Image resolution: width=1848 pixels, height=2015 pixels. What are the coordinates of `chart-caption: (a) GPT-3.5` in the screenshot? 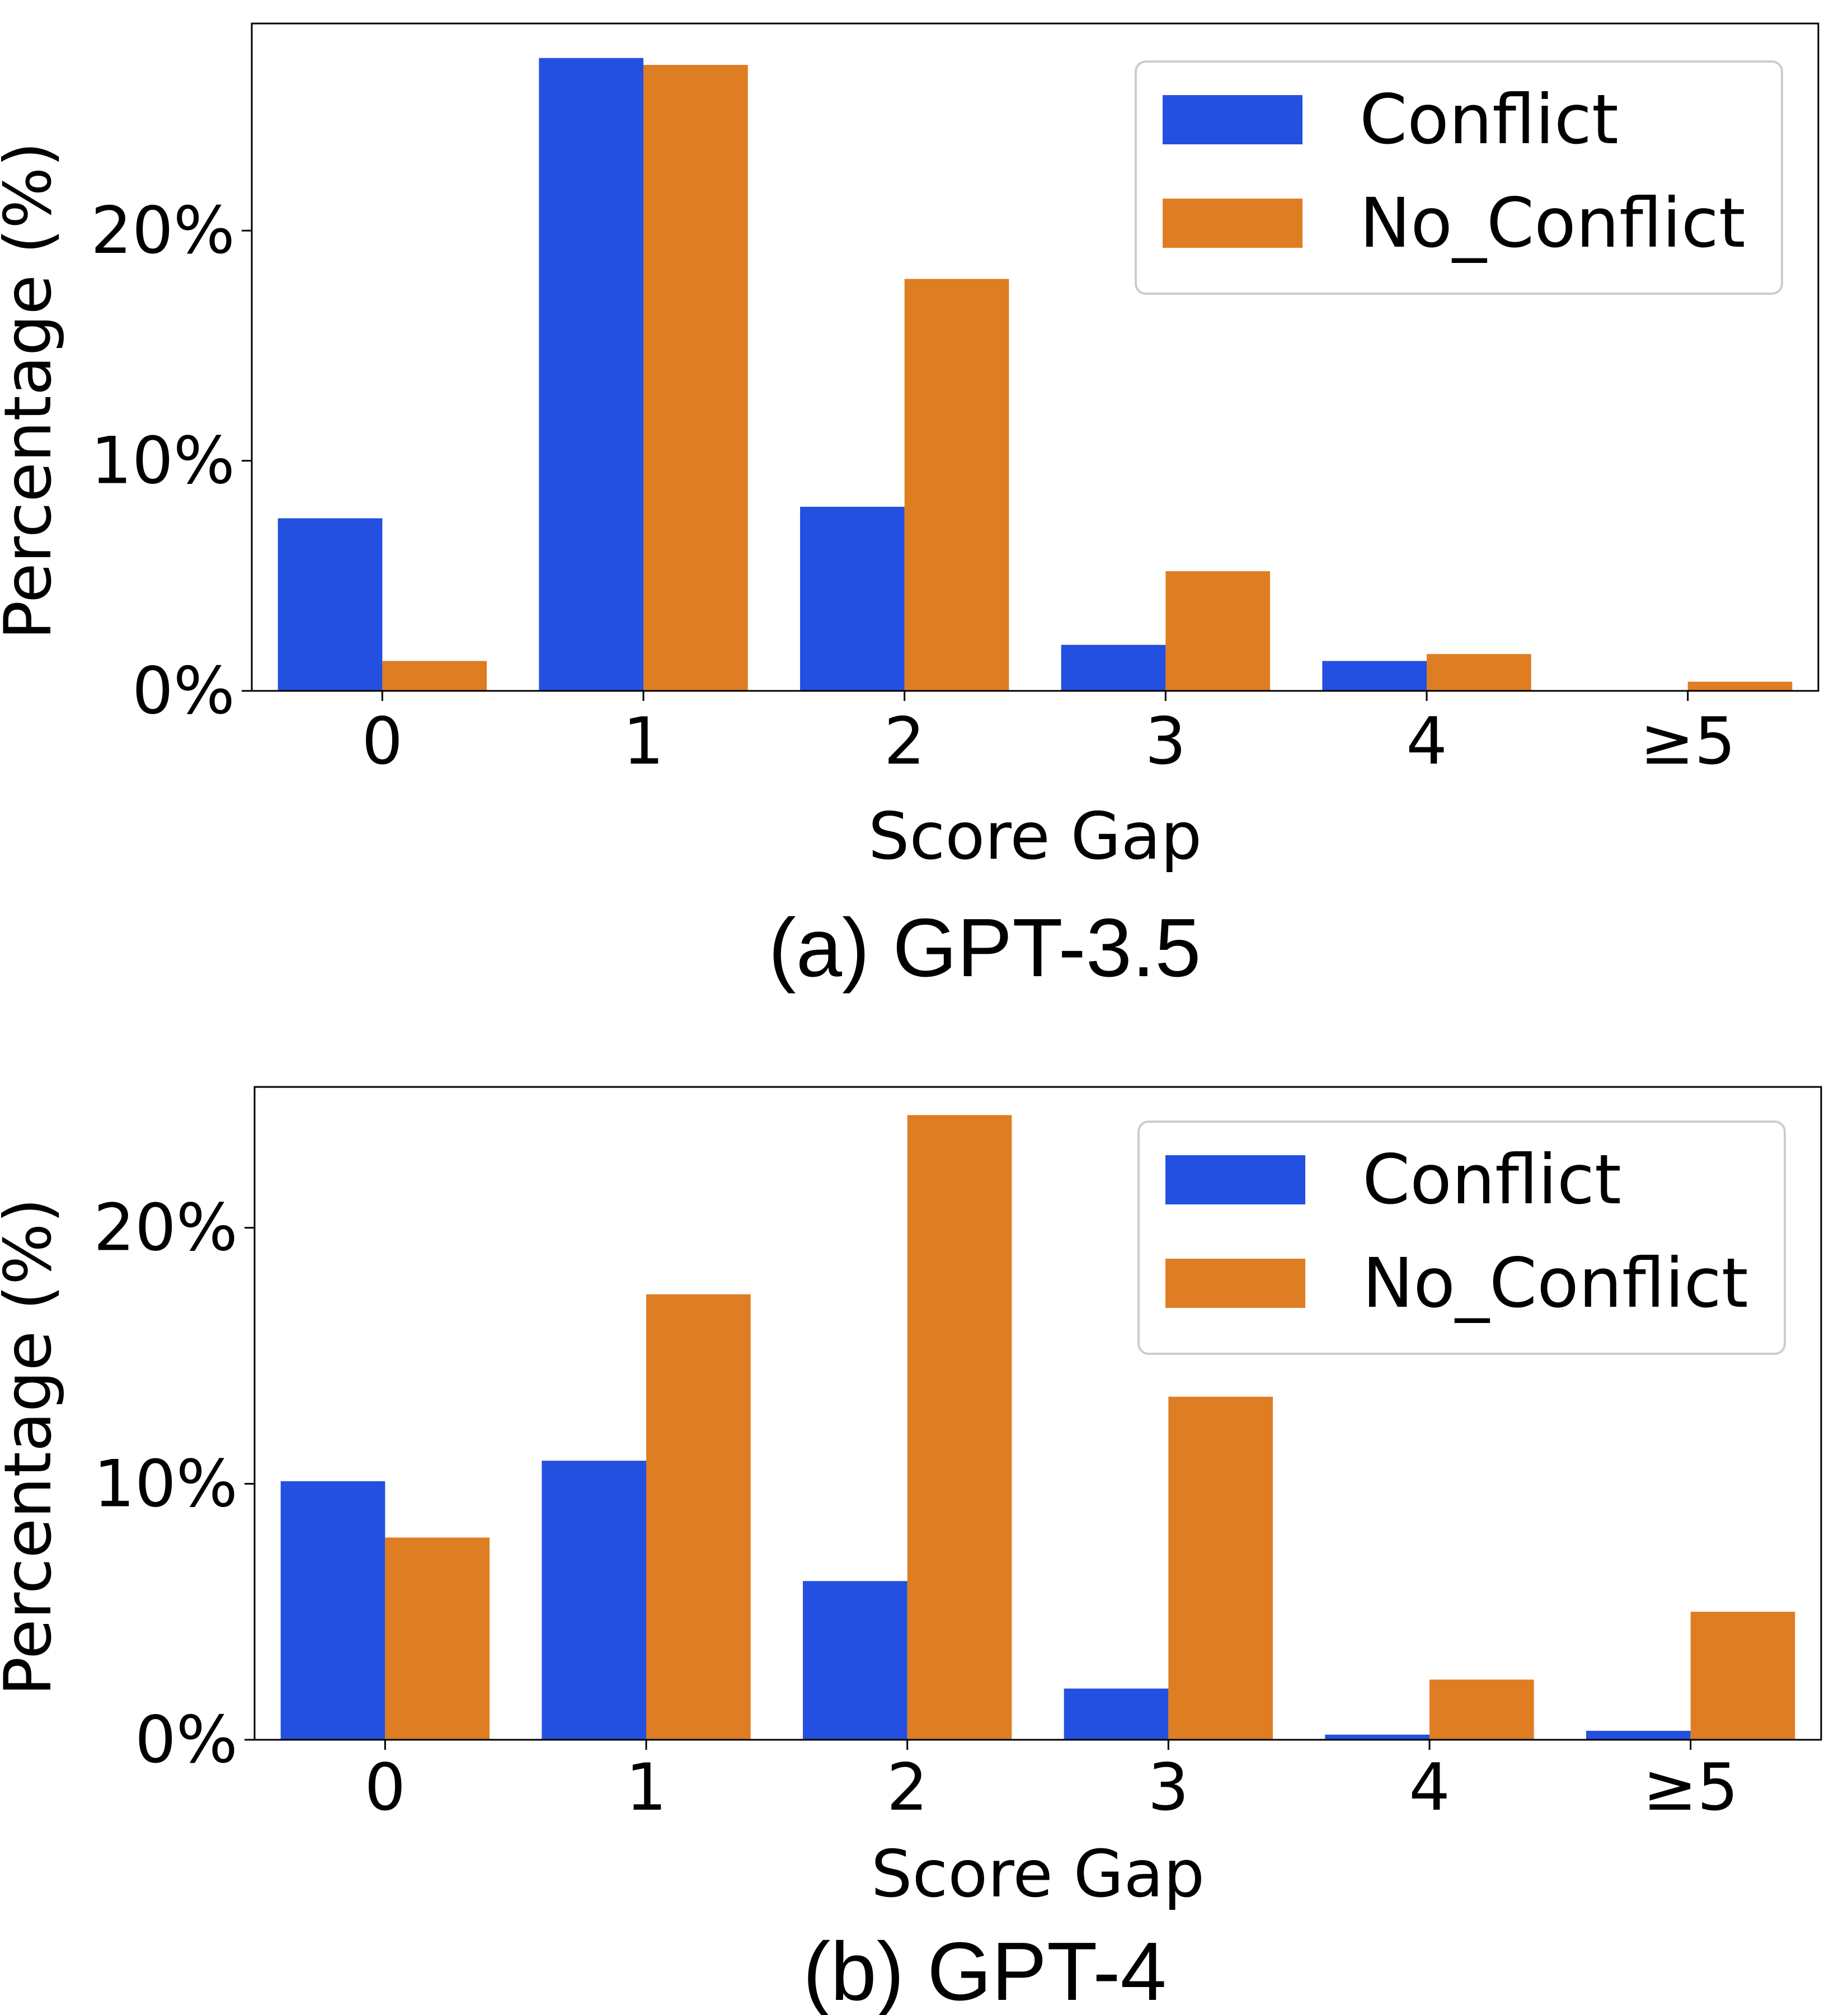 It's located at (985, 948).